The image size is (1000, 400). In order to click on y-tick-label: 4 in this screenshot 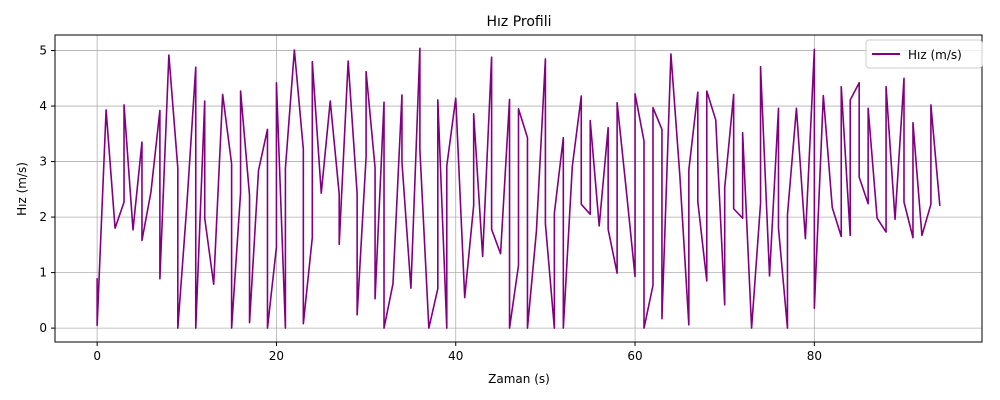, I will do `click(43, 106)`.